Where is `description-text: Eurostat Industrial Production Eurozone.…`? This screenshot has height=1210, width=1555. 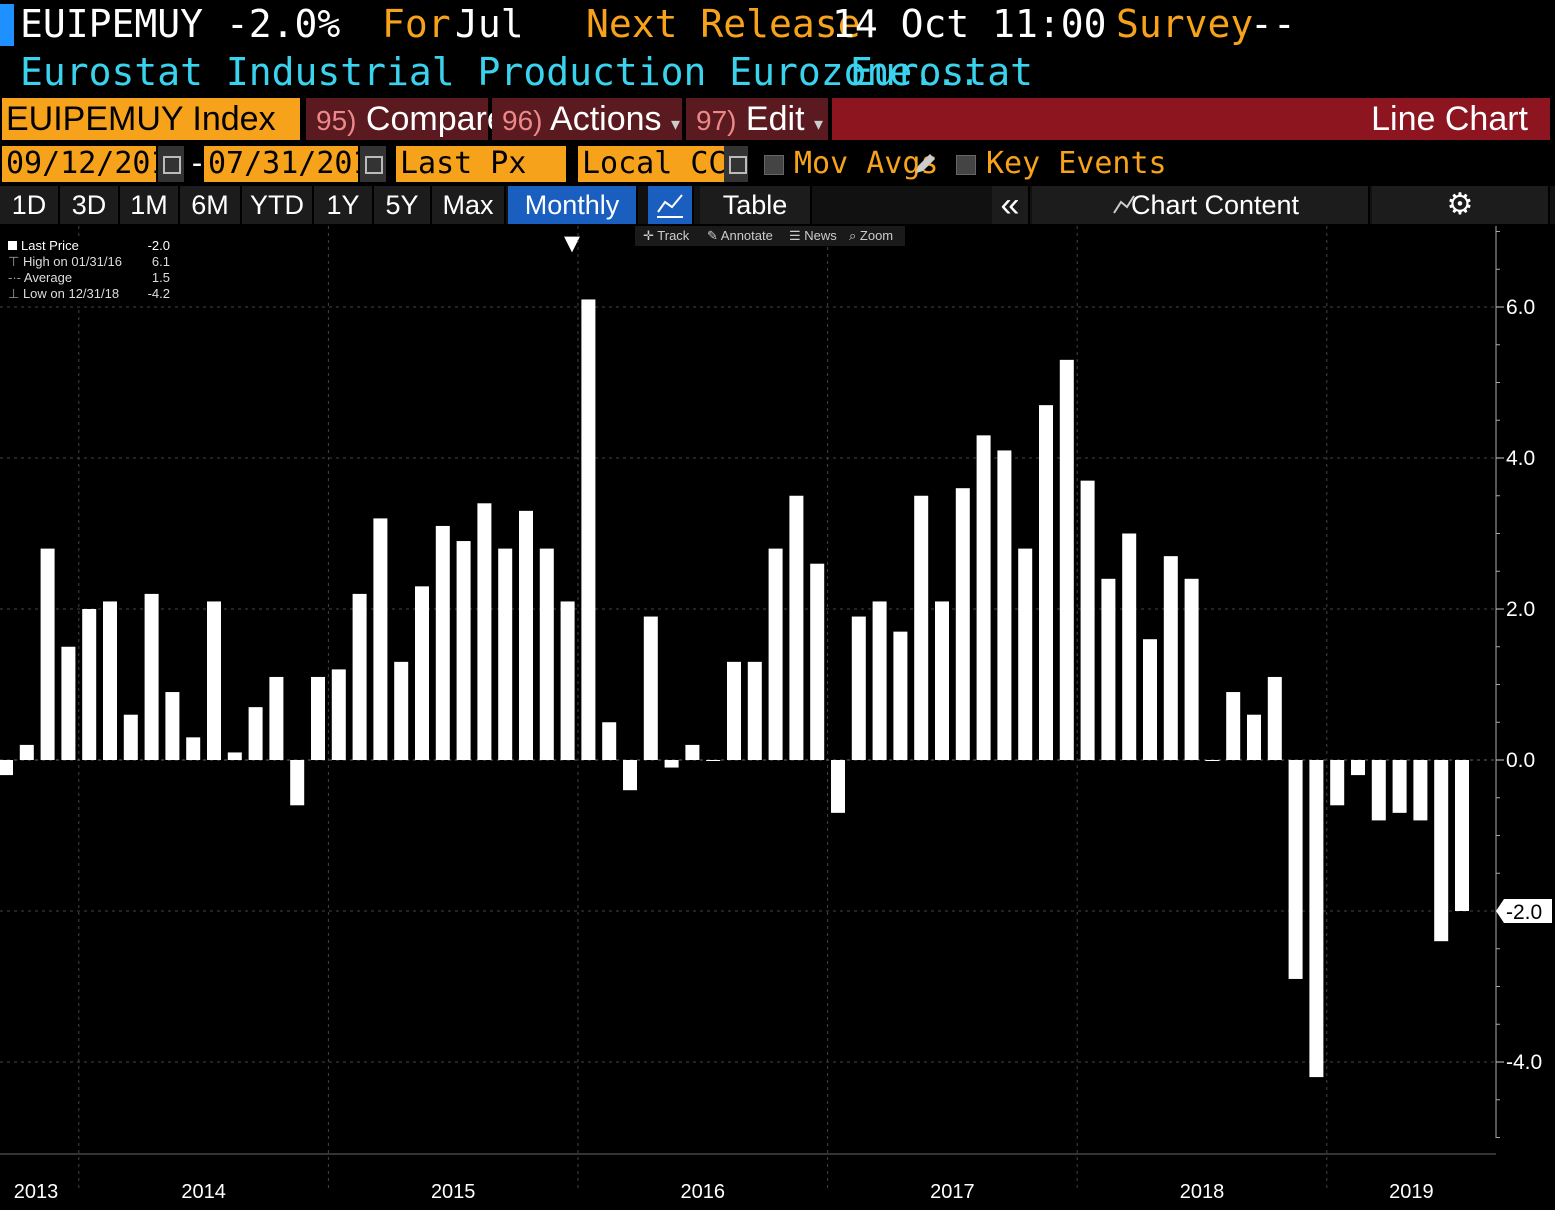
description-text: Eurostat Industrial Production Eurozone.… is located at coordinates (500, 72).